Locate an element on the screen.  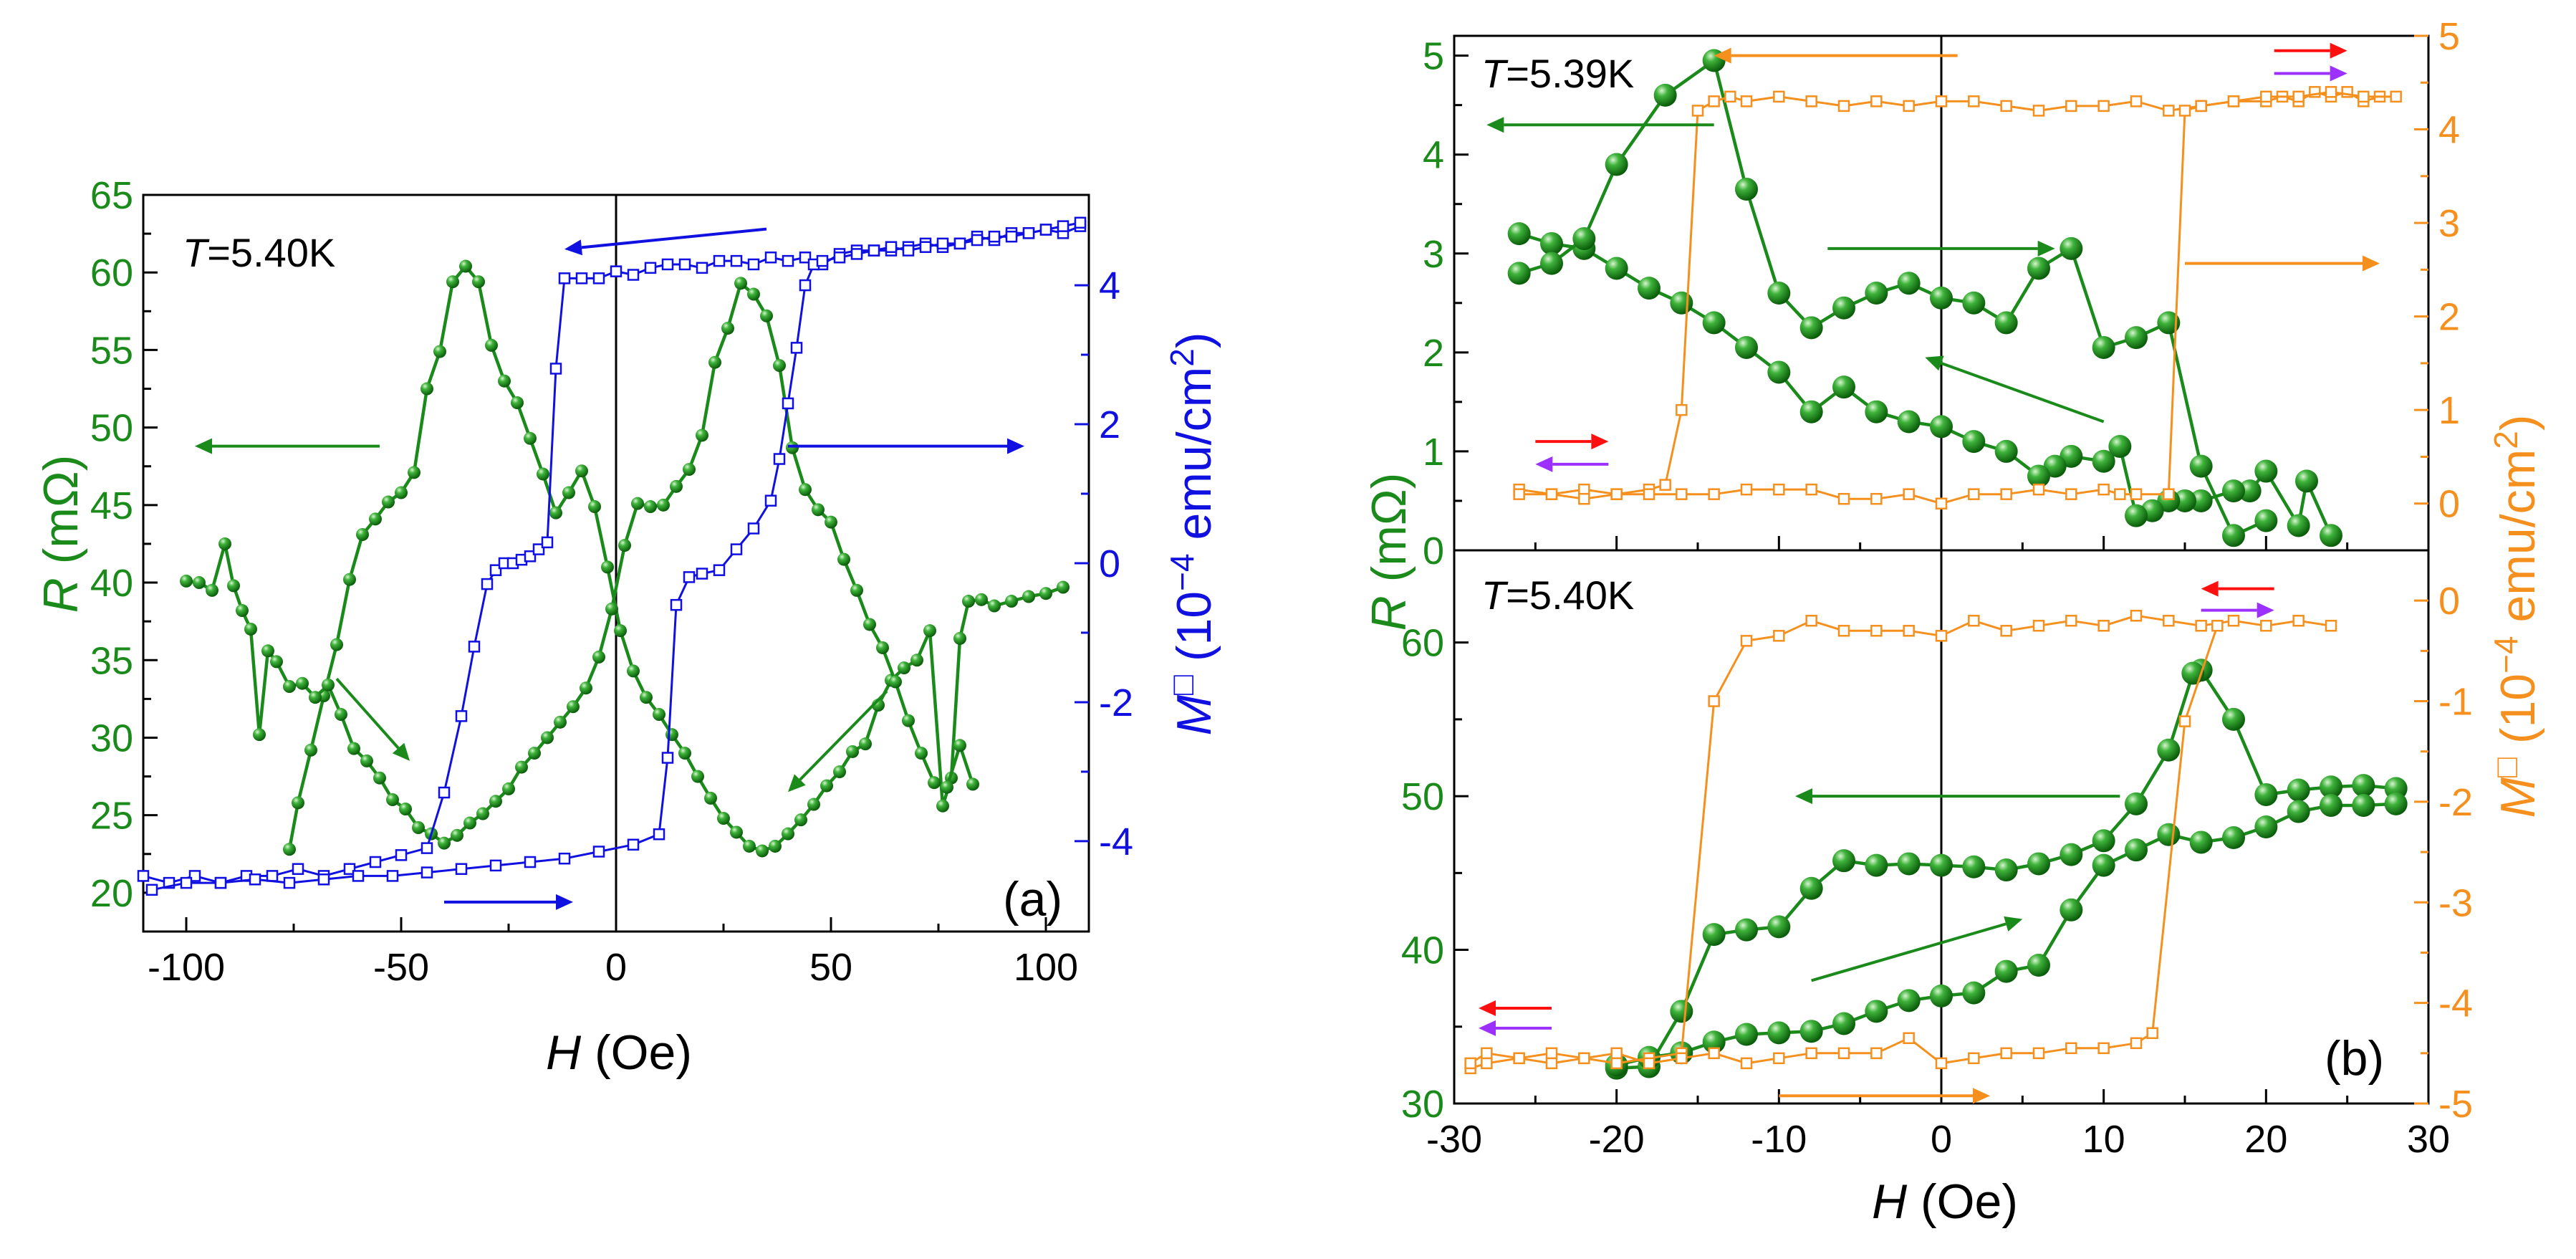
panel-a-y-left-unit: (mΩ) is located at coordinates (61, 516).